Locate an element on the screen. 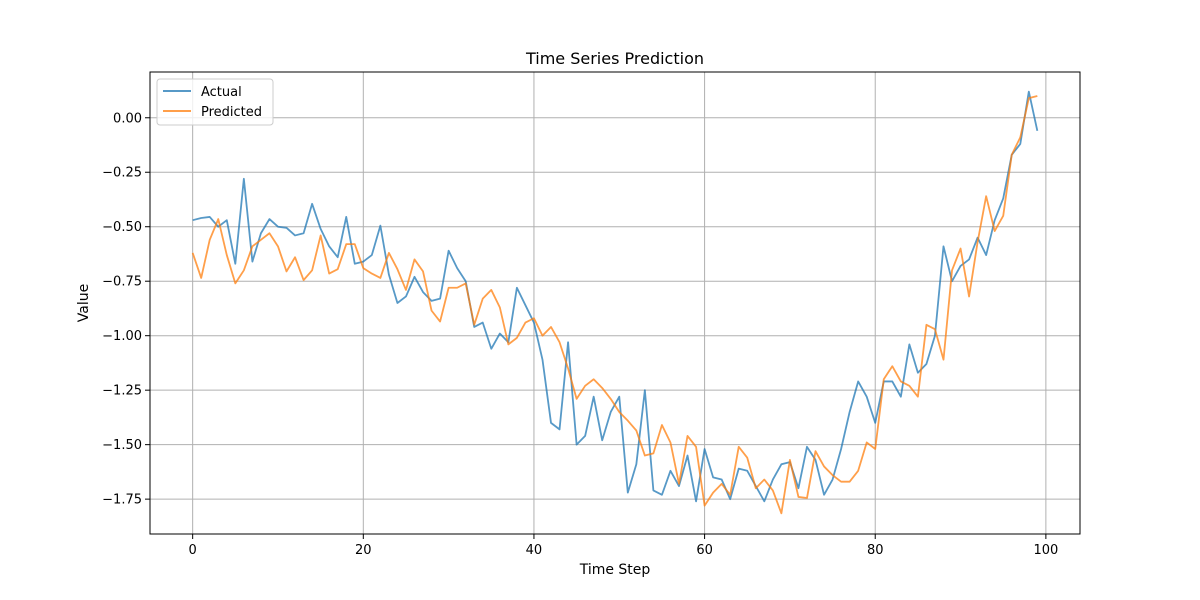 Image resolution: width=1200 pixels, height=600 pixels. x-tick-label: 40 is located at coordinates (534, 550).